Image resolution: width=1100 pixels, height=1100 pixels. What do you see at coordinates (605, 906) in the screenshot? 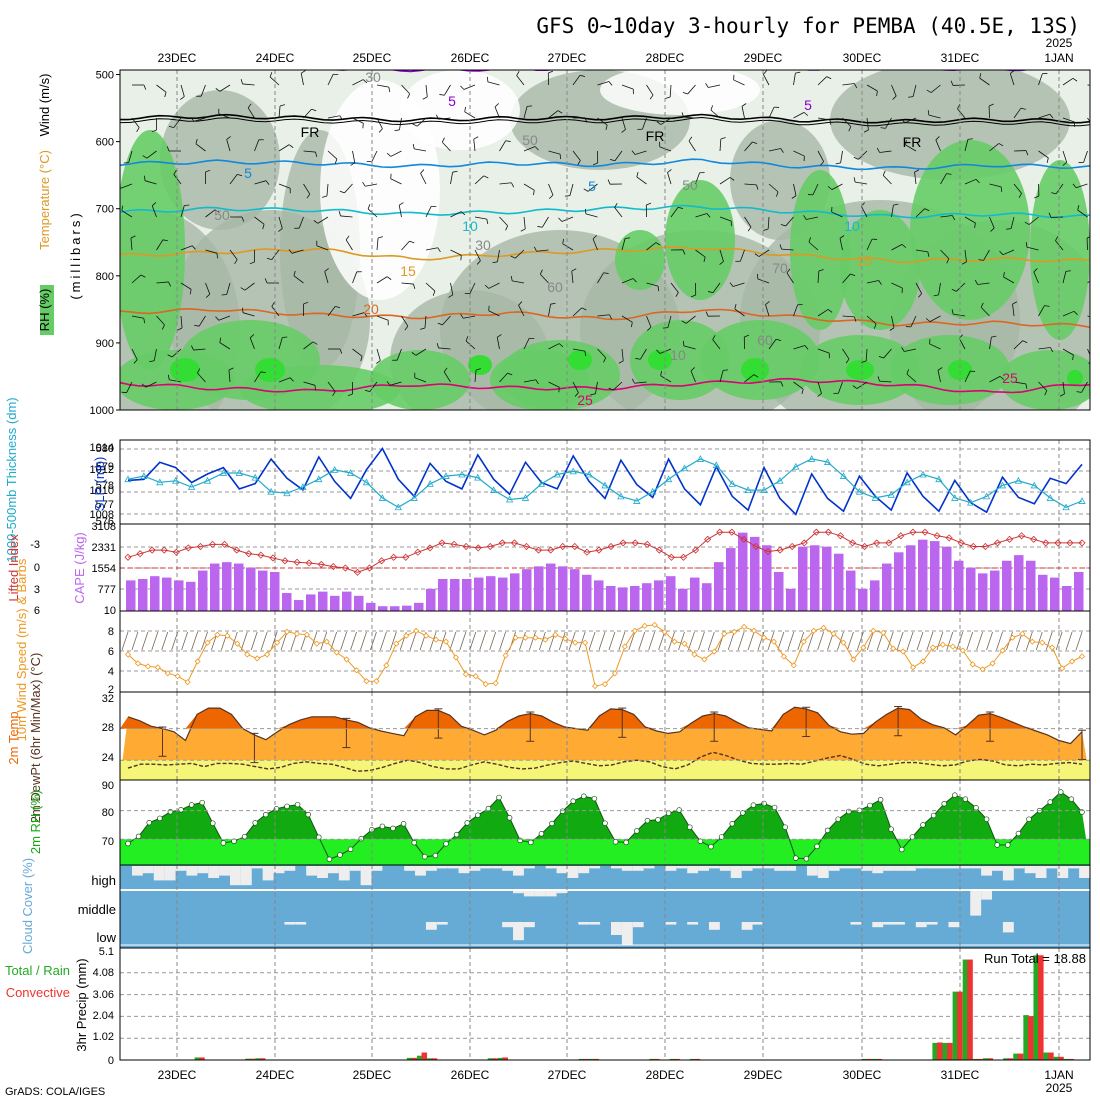
I see `cloud-fill` at bounding box center [605, 906].